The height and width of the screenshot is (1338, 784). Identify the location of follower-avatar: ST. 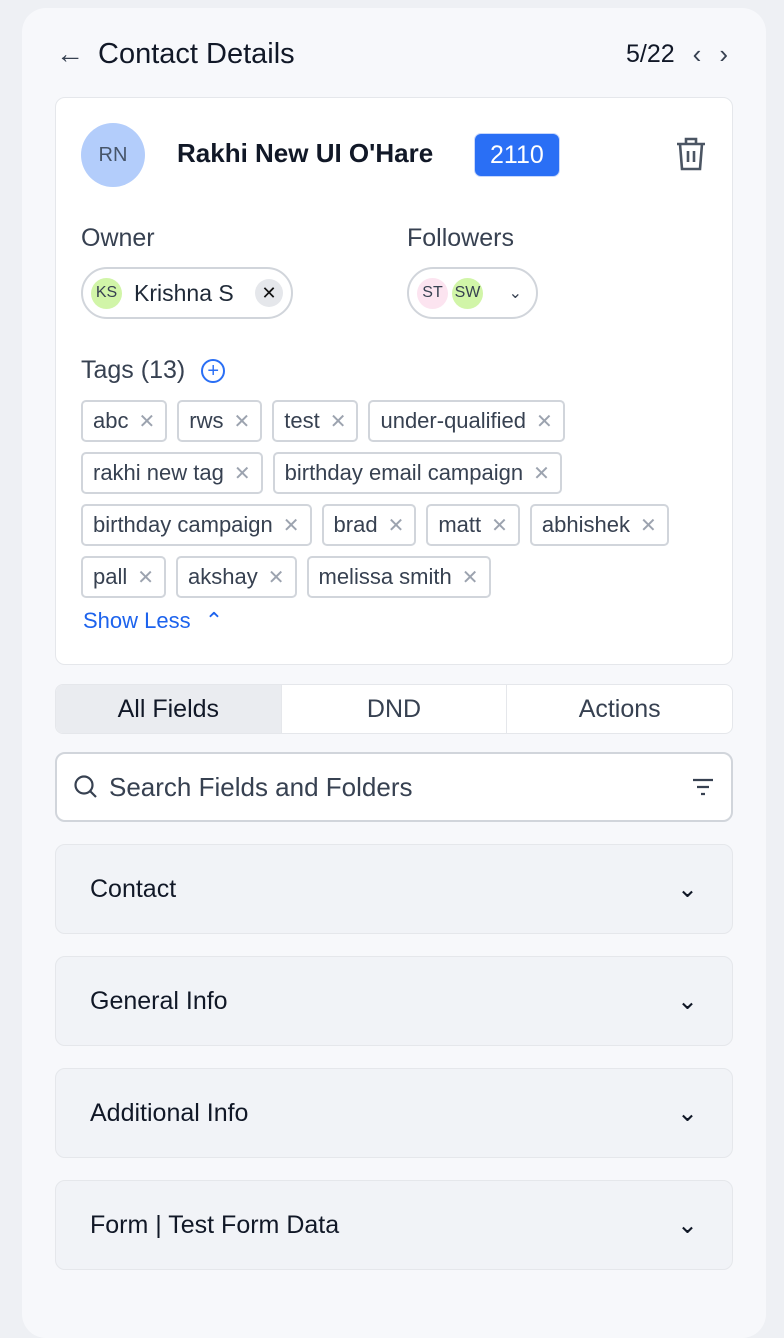
(432, 293).